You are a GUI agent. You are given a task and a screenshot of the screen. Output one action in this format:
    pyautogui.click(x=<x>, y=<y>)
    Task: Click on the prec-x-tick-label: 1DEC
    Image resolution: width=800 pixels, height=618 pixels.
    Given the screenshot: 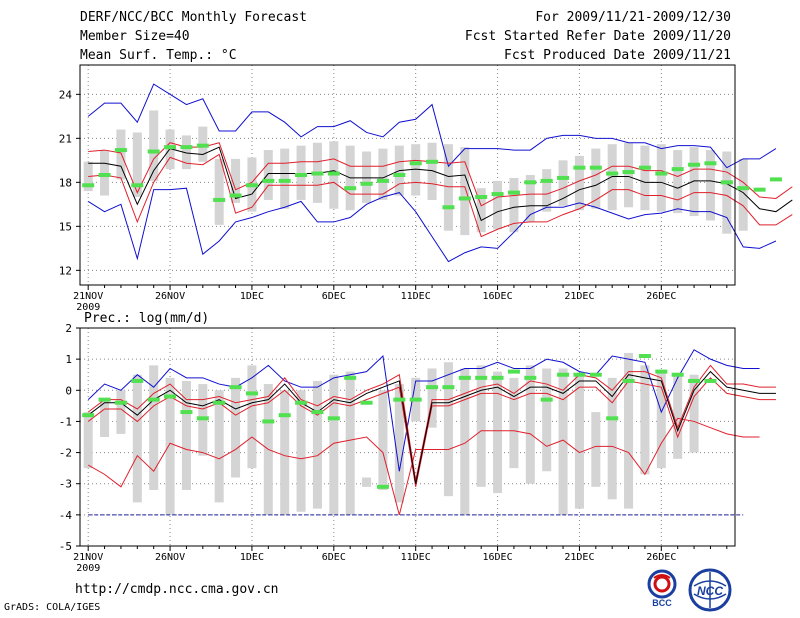 What is the action you would take?
    pyautogui.click(x=252, y=557)
    